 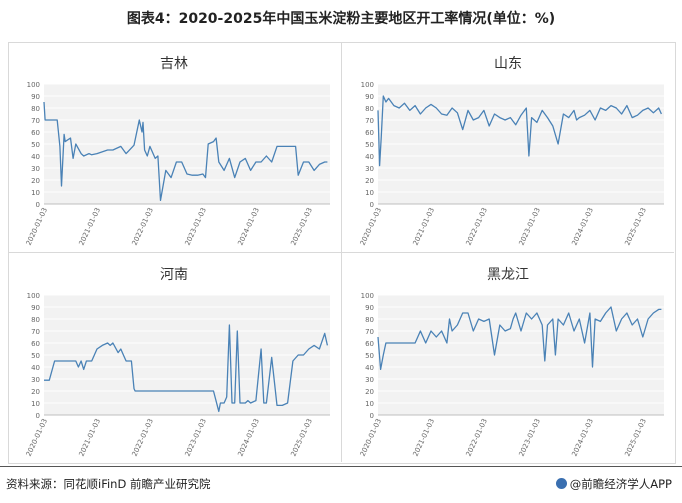 What do you see at coordinates (508, 64) in the screenshot?
I see `chart-title: 山东` at bounding box center [508, 64].